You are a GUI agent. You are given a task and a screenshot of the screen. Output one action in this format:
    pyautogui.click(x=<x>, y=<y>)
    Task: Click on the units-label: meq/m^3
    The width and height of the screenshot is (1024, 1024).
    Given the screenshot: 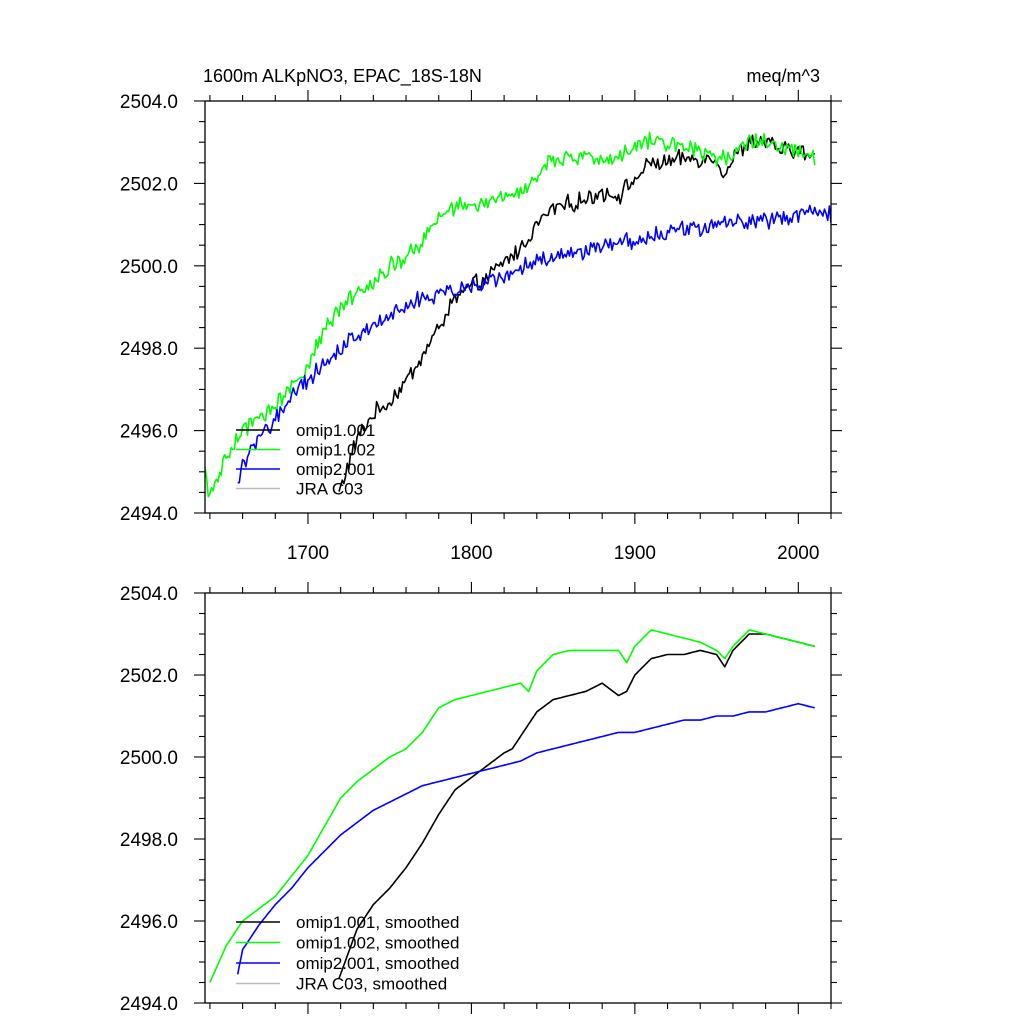 What is the action you would take?
    pyautogui.click(x=783, y=76)
    